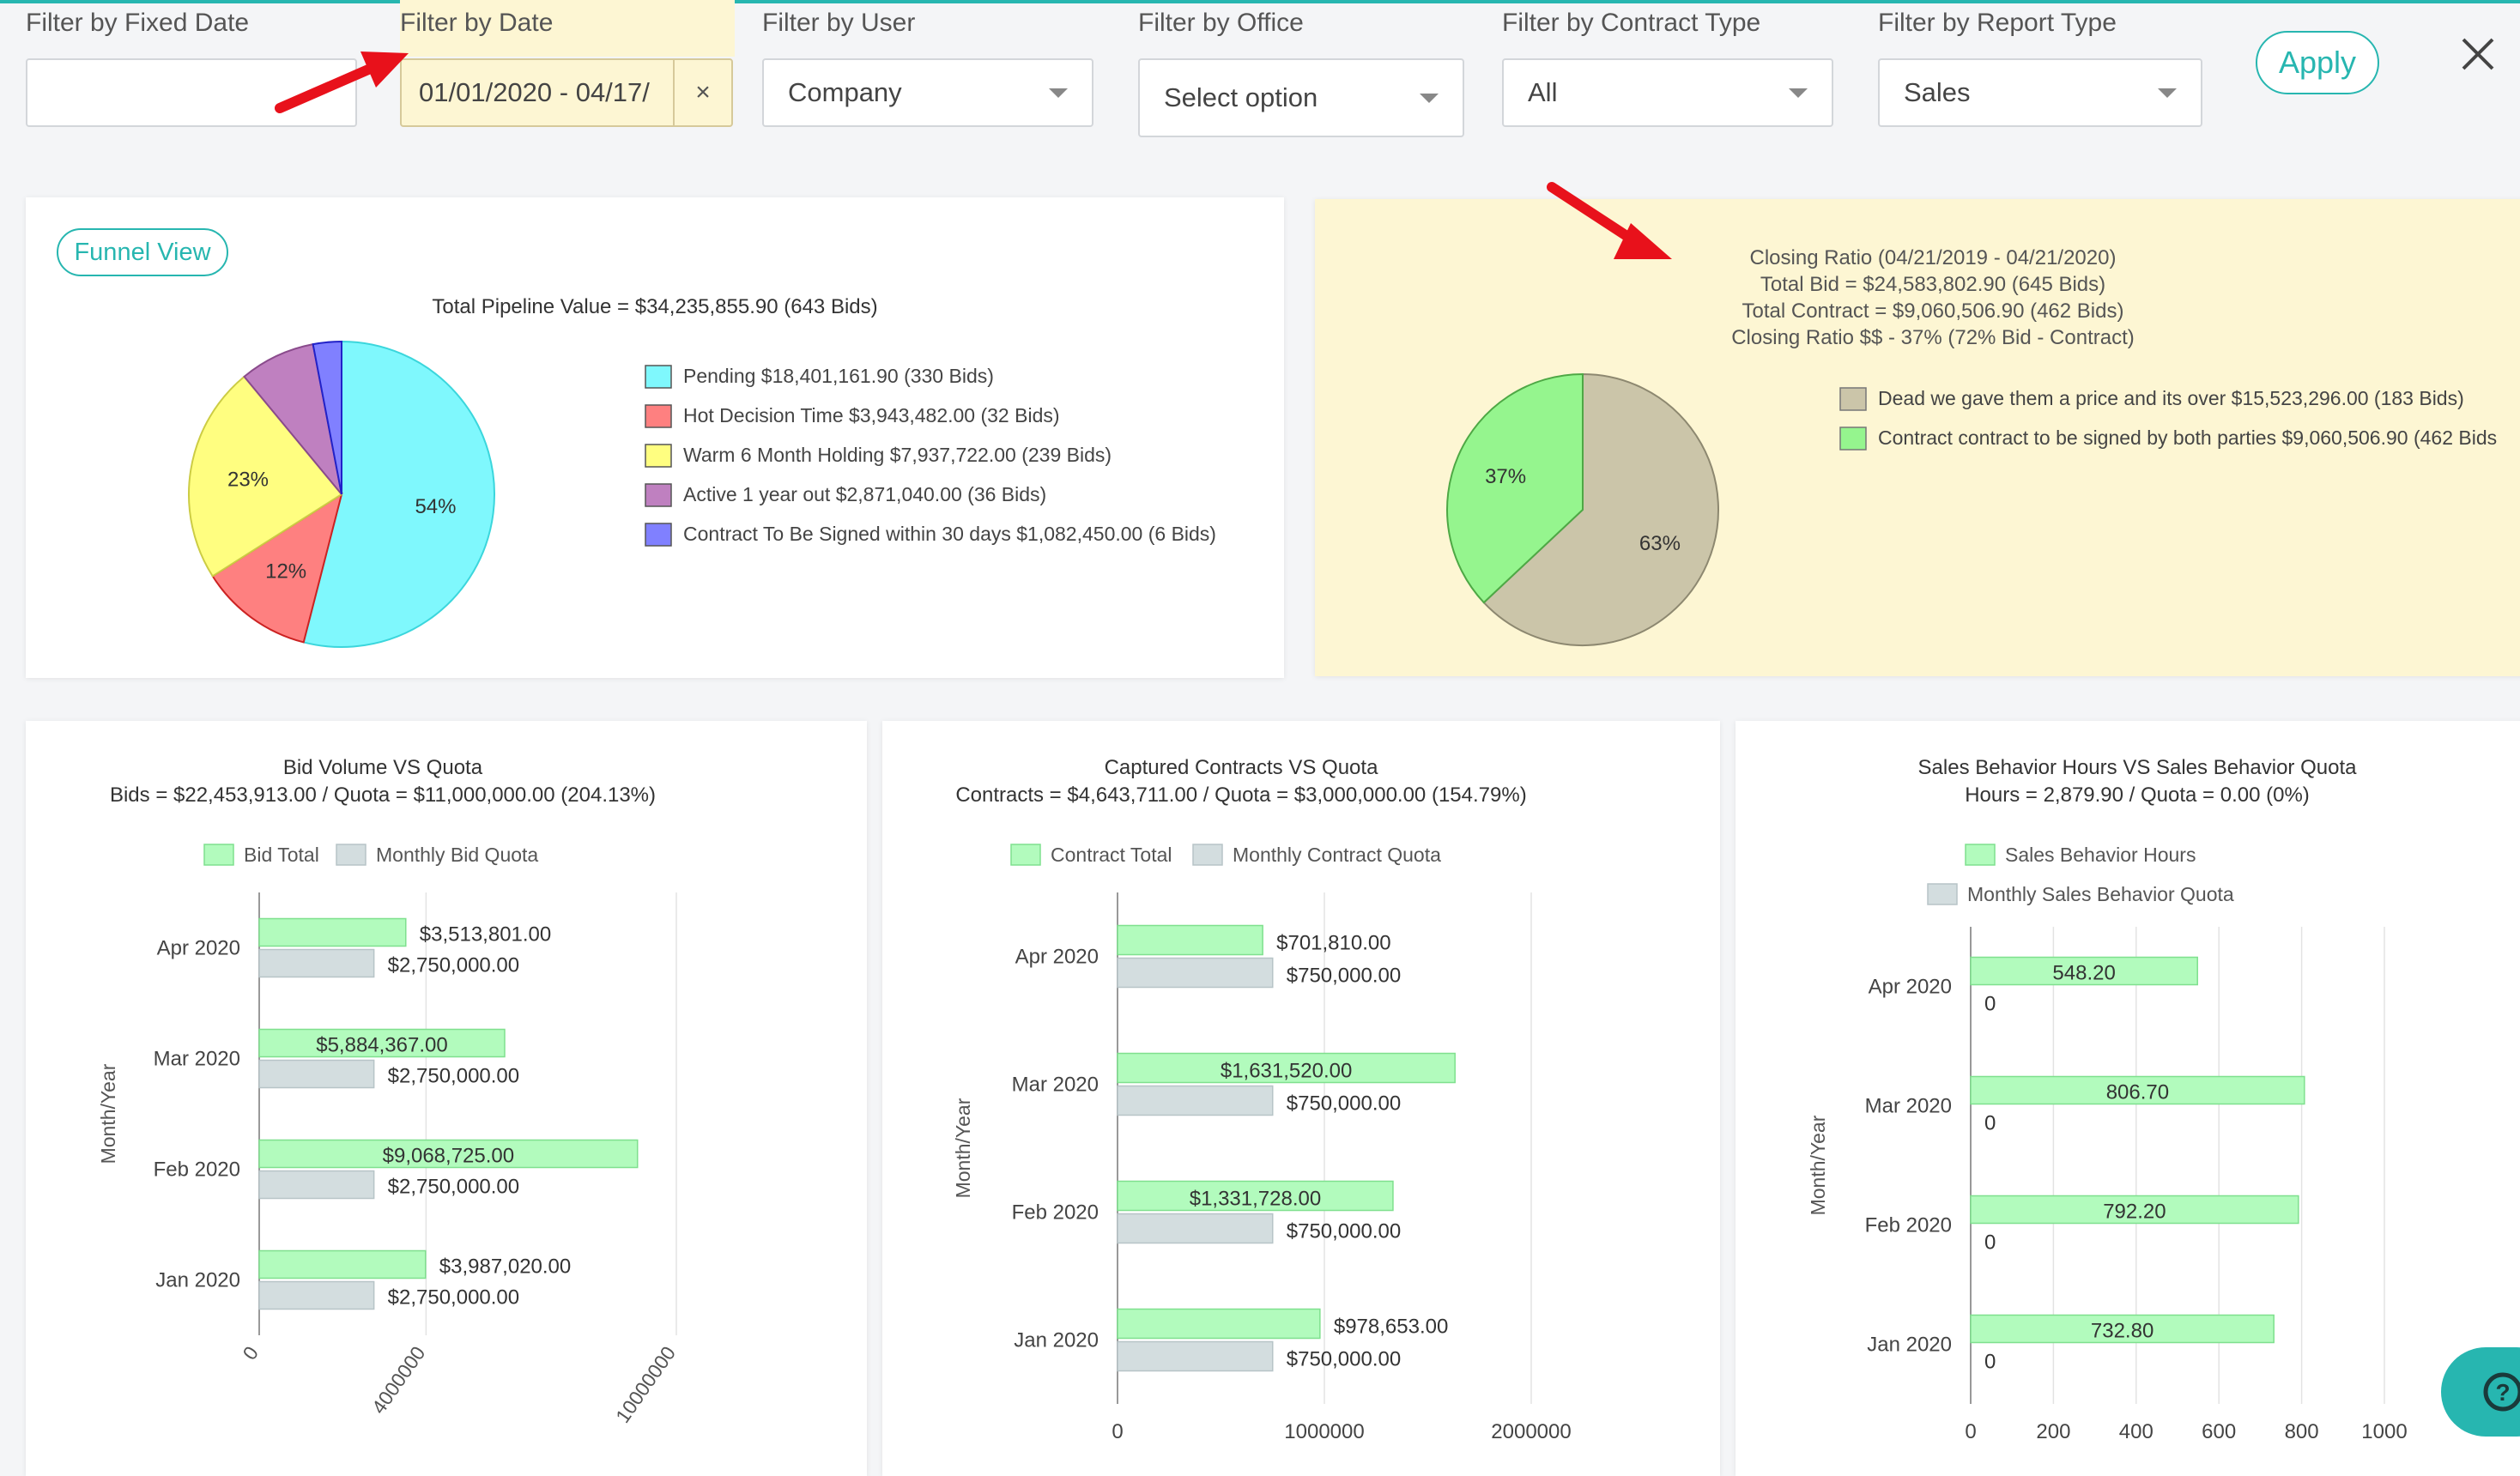 The image size is (2520, 1476). Describe the element at coordinates (1933, 284) in the screenshot. I see `chart-title: Total Bid = $24,583,802.90 (645 Bids)` at that location.